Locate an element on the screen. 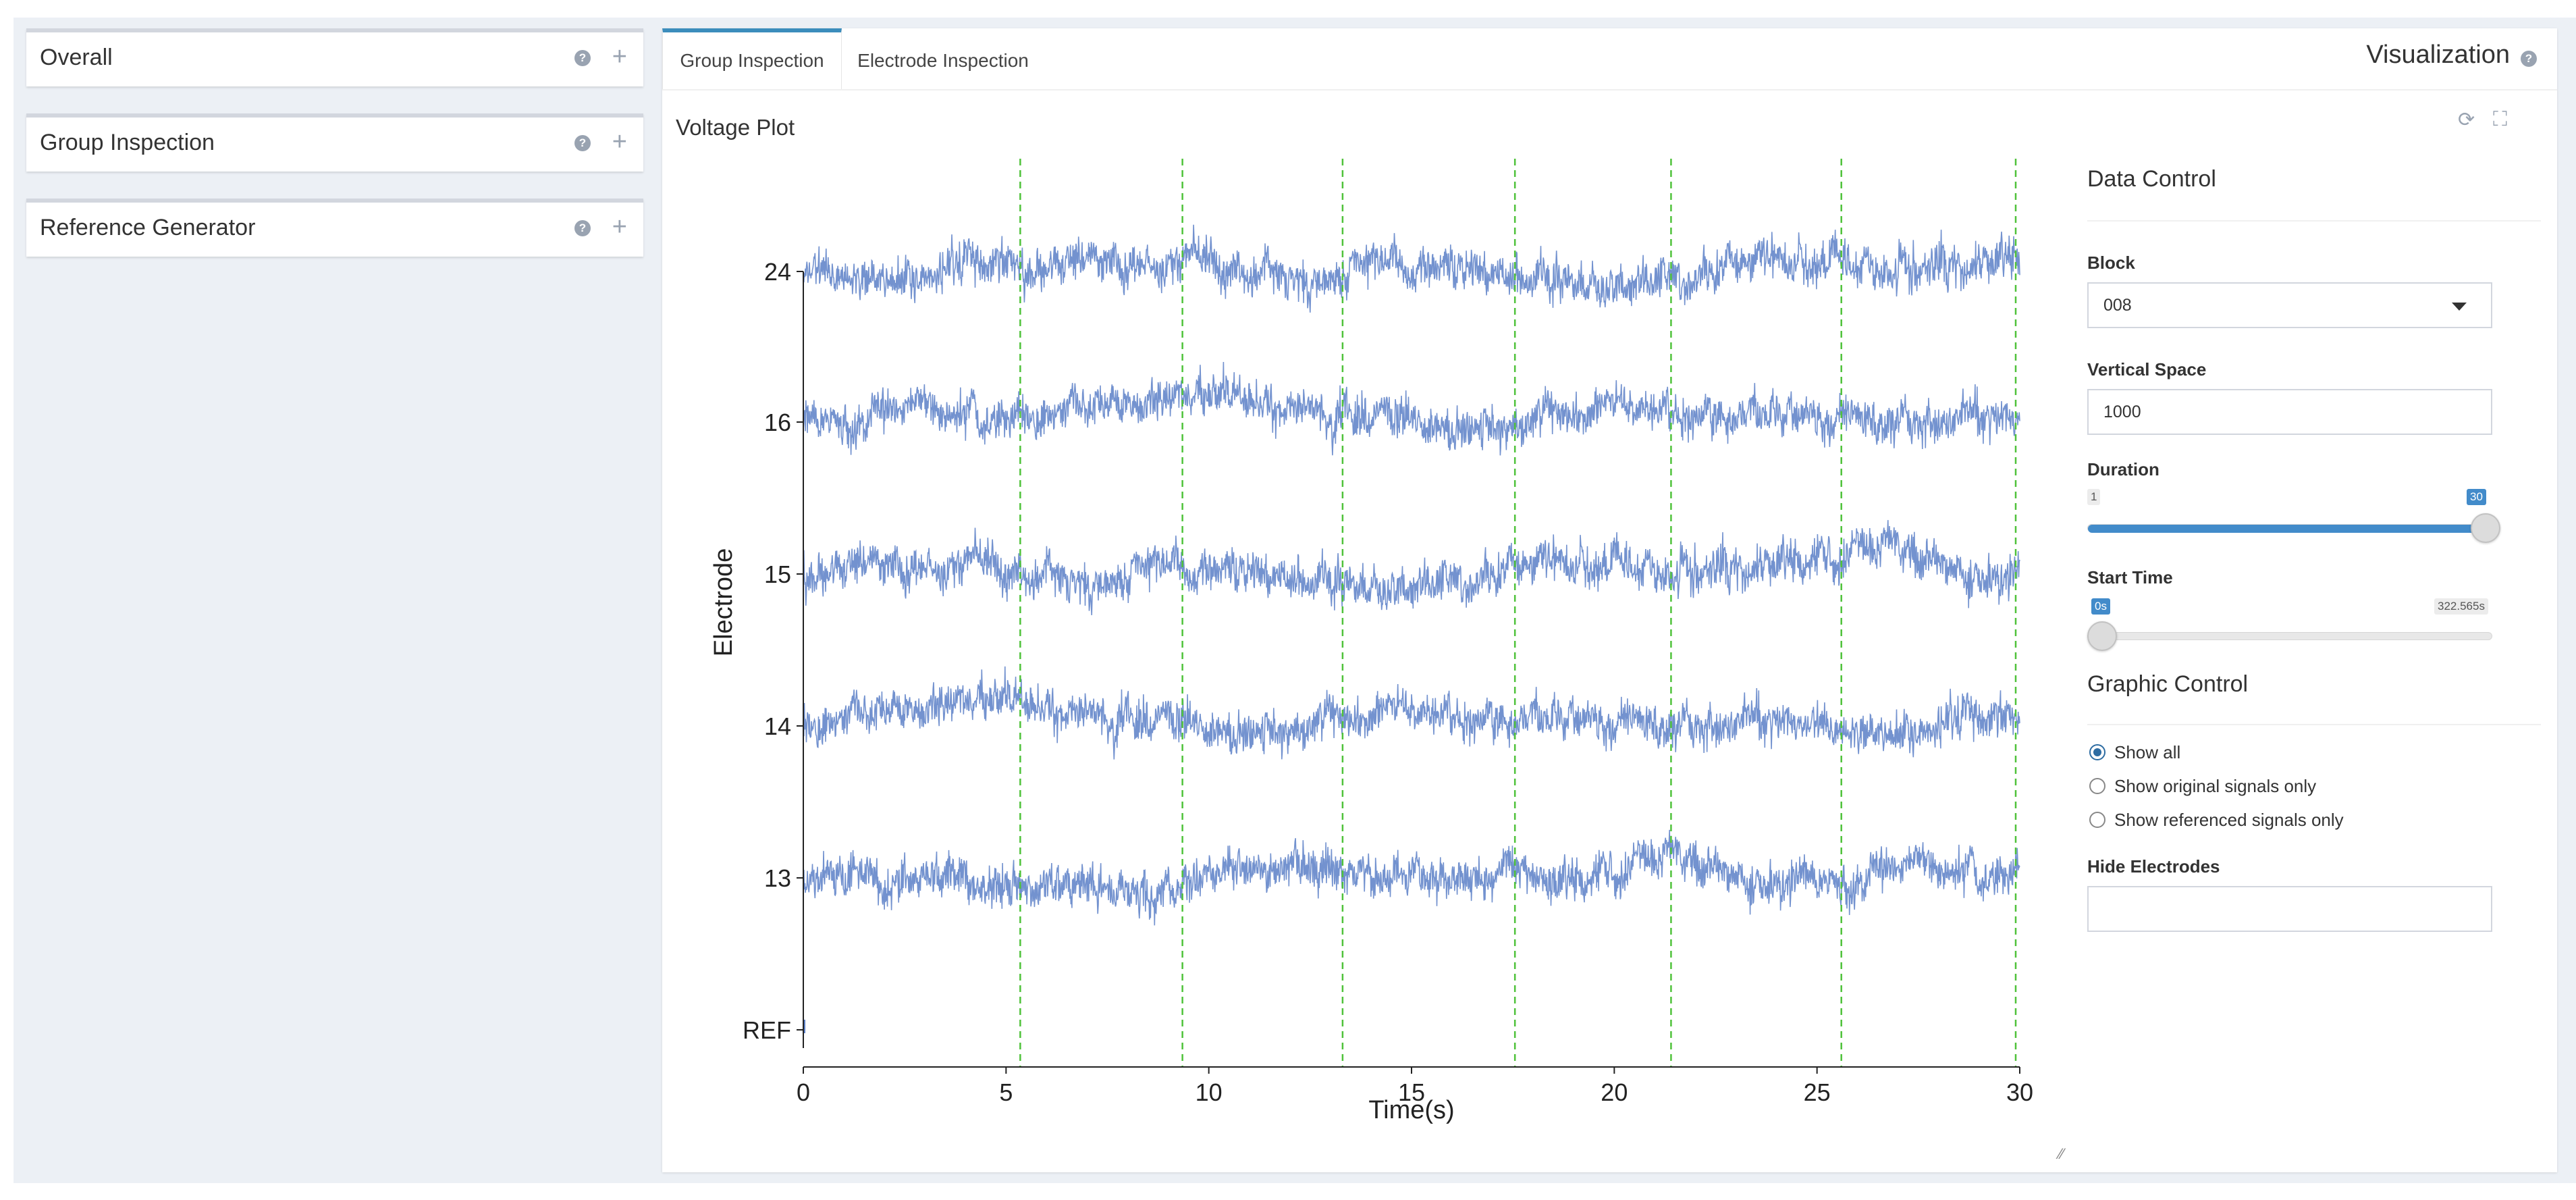 The width and height of the screenshot is (2576, 1200). radio-label: Show referenced signals only is located at coordinates (2229, 820).